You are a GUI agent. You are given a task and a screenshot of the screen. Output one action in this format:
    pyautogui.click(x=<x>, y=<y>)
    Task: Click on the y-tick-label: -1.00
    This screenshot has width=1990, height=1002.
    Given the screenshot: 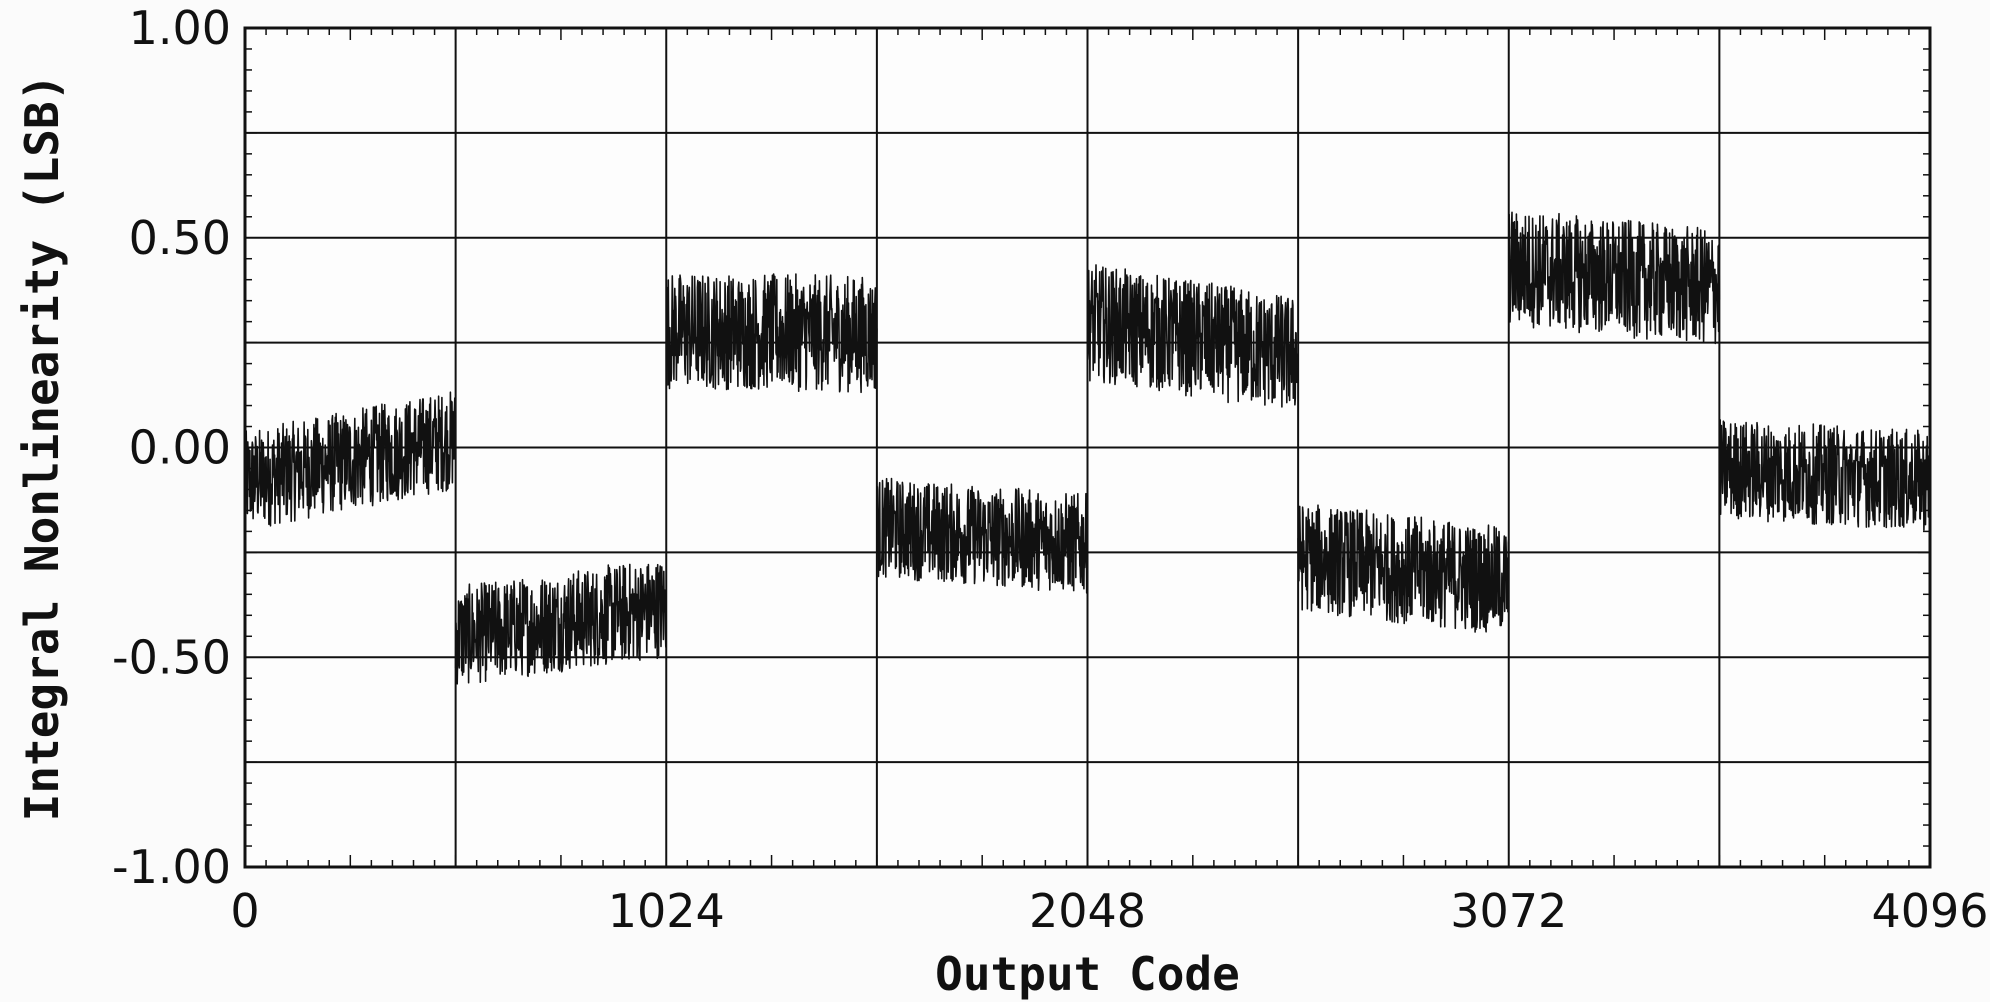 What is the action you would take?
    pyautogui.click(x=171, y=867)
    